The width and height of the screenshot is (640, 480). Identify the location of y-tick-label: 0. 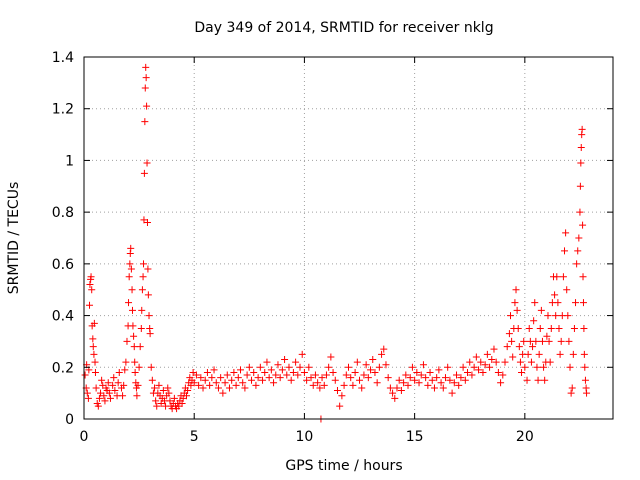
(69, 420).